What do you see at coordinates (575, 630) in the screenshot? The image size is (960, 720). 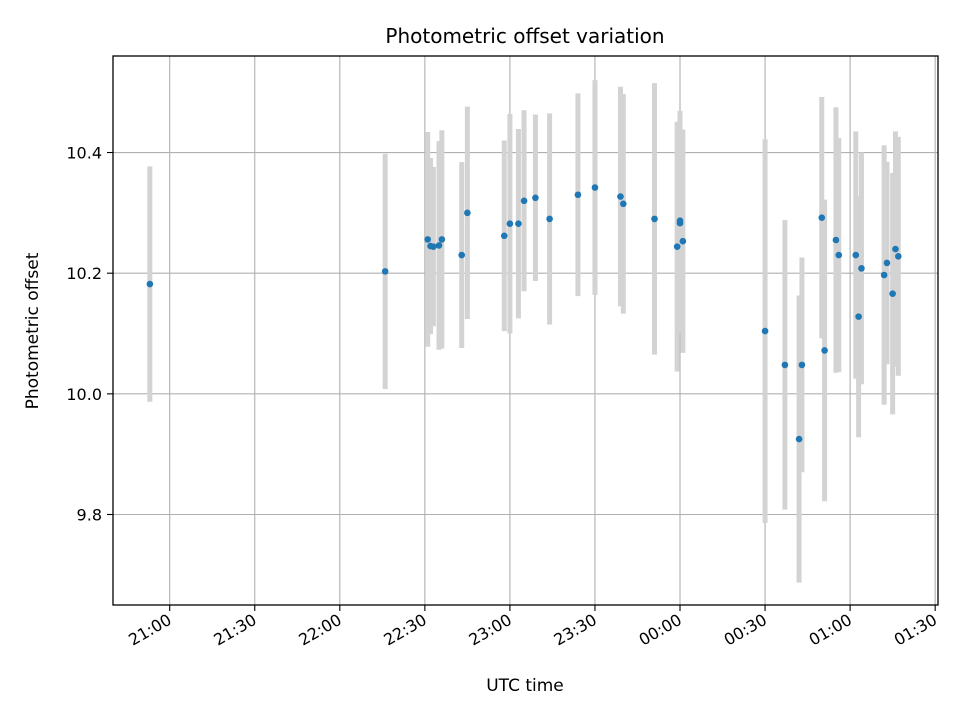 I see `x-tick-label: 23:30` at bounding box center [575, 630].